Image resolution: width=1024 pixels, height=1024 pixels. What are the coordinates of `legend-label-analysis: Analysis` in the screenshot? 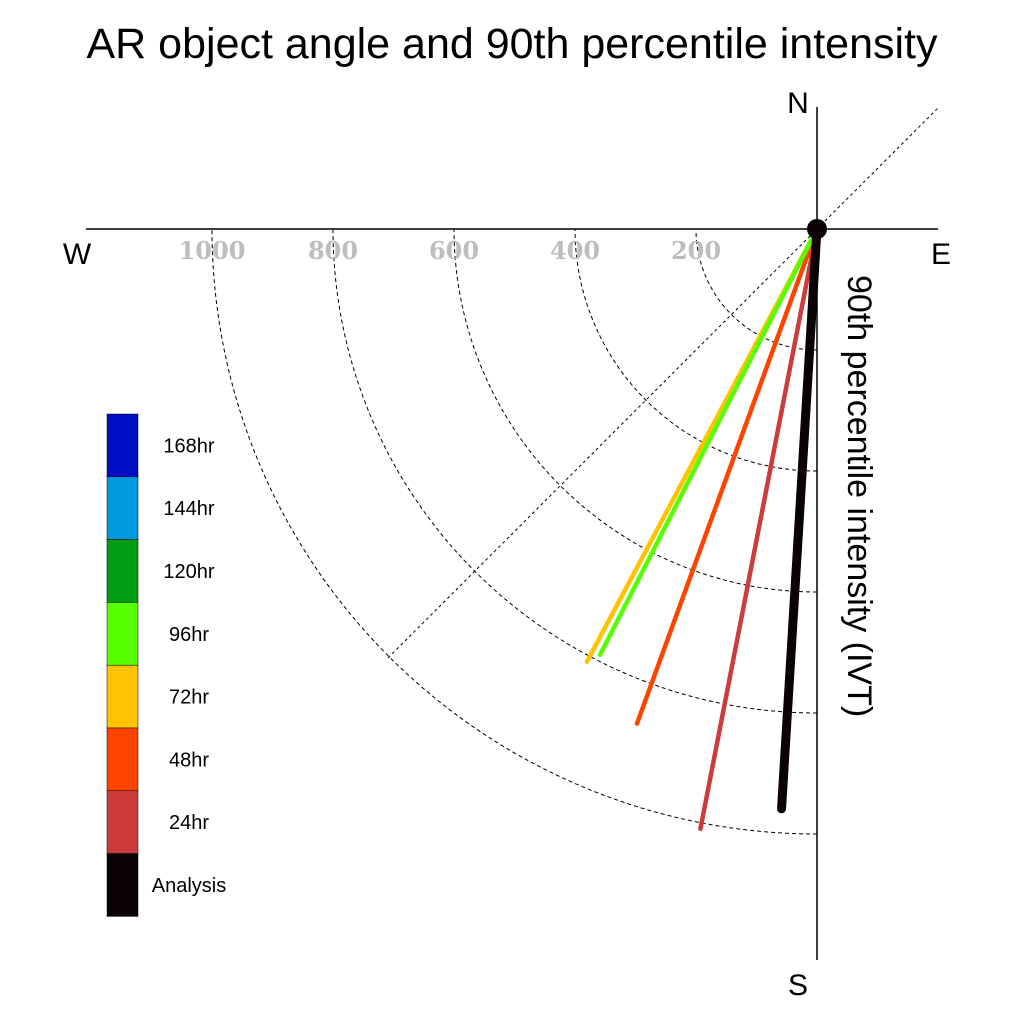 It's located at (189, 886).